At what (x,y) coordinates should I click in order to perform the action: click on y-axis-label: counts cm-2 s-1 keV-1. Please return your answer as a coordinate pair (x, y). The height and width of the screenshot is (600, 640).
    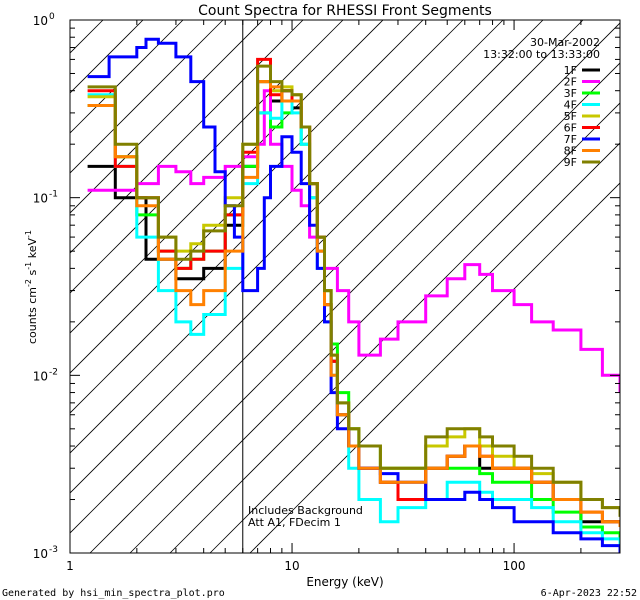
    Looking at the image, I should click on (31, 287).